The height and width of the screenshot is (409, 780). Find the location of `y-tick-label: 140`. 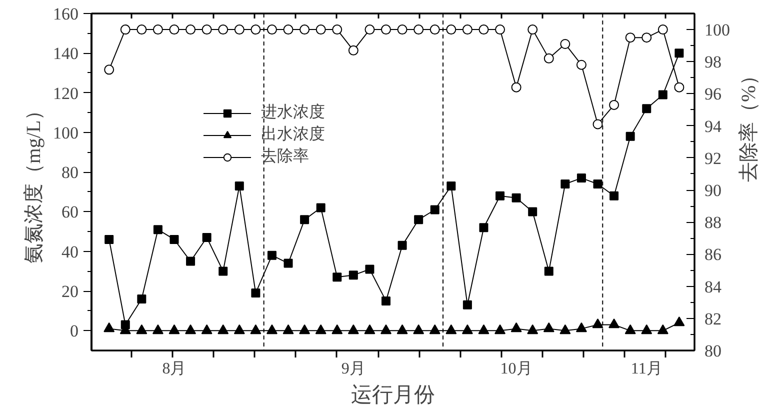

y-tick-label: 140 is located at coordinates (65, 54).